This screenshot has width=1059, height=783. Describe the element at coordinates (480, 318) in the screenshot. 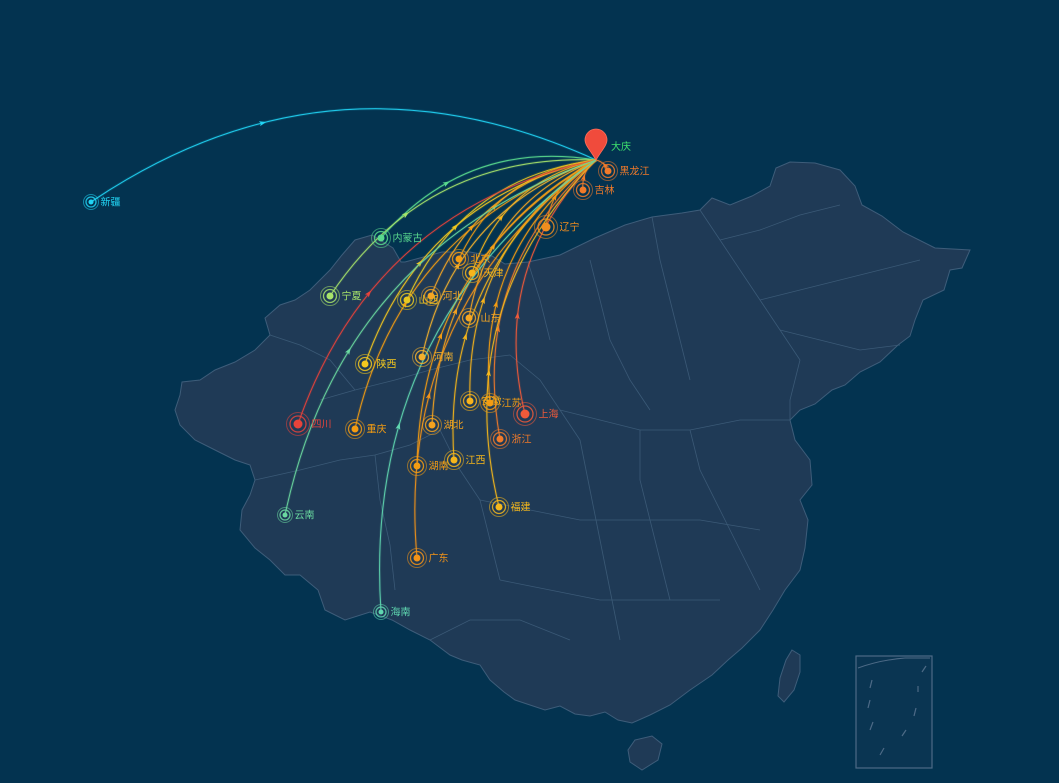

I see `origin-node: 山东` at that location.